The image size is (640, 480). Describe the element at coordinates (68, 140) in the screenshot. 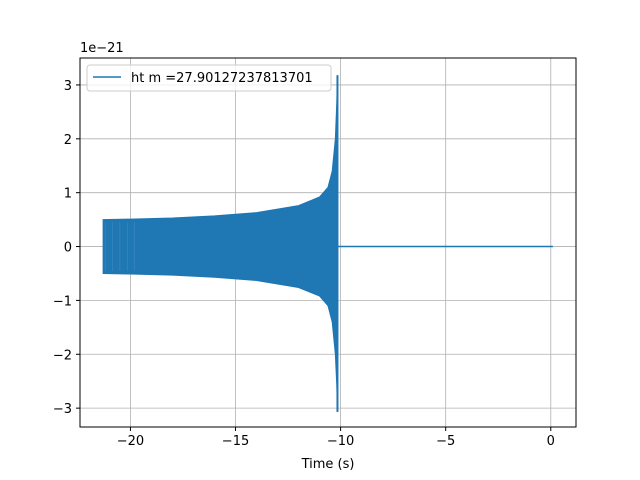

I see `y-tick-label: 2` at that location.